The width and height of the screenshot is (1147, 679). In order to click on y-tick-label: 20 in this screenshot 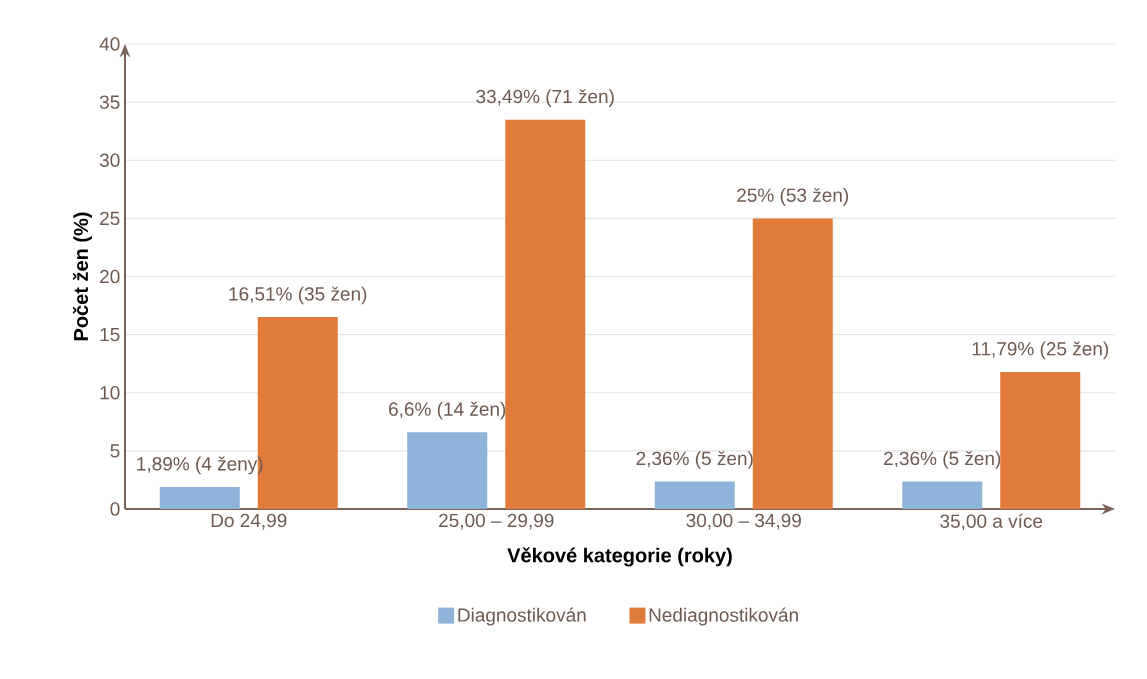, I will do `click(110, 276)`.